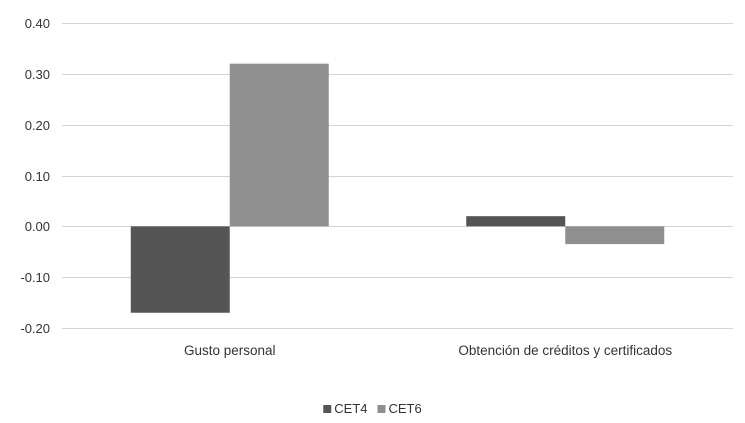 Image resolution: width=745 pixels, height=423 pixels. Describe the element at coordinates (350, 408) in the screenshot. I see `legend-label-cet4: CET4` at that location.